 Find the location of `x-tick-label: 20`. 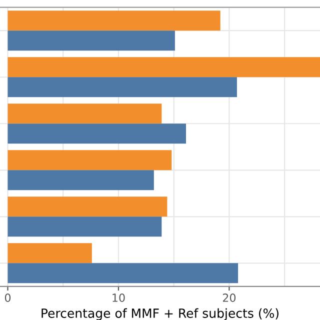

x-tick-label: 20 is located at coordinates (229, 298).